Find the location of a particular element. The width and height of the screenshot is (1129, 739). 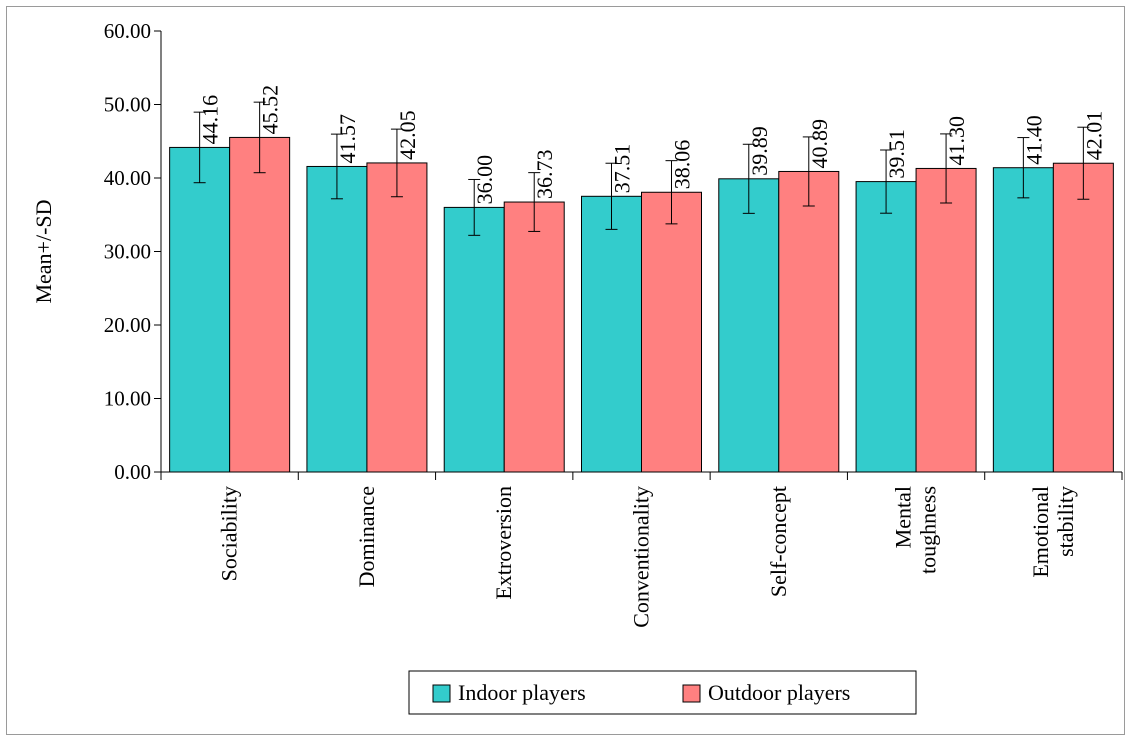

data-label: 40.89 is located at coordinates (819, 144).